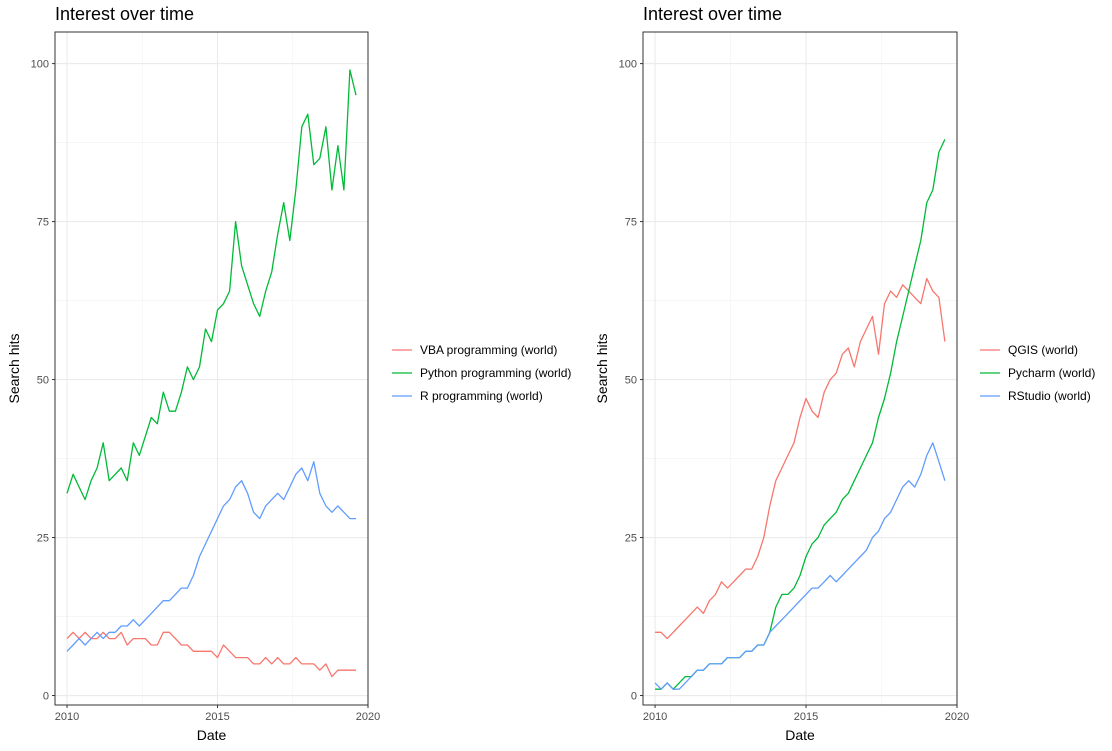 The width and height of the screenshot is (1112, 751). What do you see at coordinates (481, 396) in the screenshot?
I see `legend-label-2: R programming (world)` at bounding box center [481, 396].